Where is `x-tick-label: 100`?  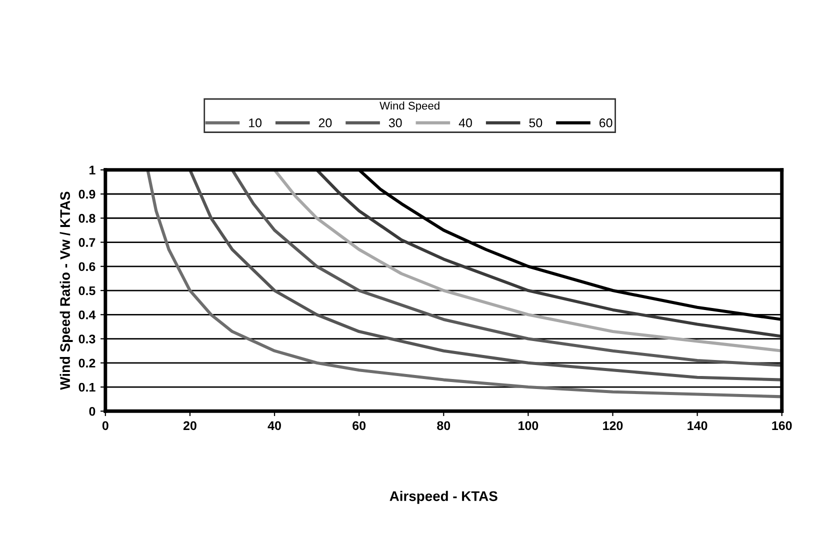 x-tick-label: 100 is located at coordinates (528, 425).